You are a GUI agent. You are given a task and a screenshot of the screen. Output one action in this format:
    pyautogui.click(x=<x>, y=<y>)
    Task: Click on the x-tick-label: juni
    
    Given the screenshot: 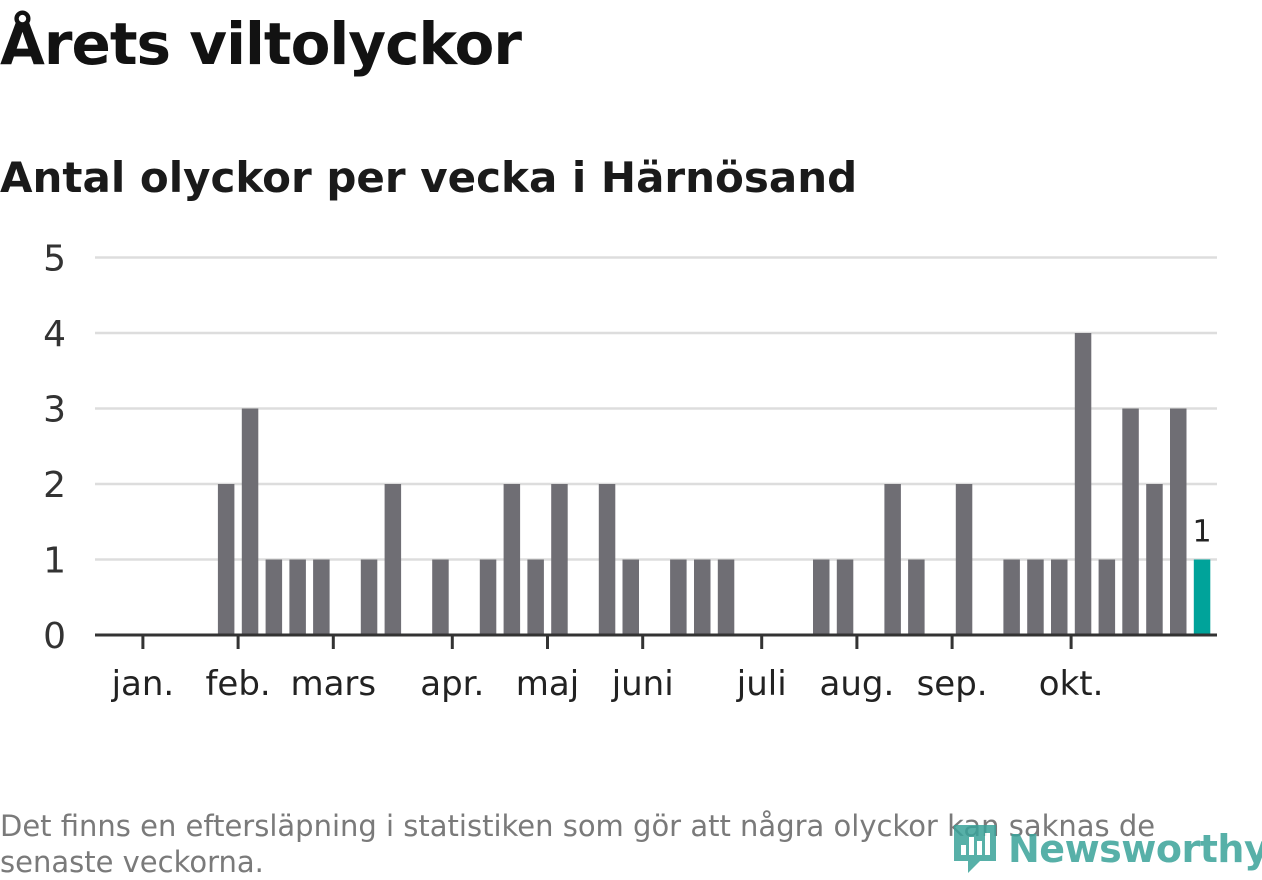 What is the action you would take?
    pyautogui.click(x=642, y=684)
    